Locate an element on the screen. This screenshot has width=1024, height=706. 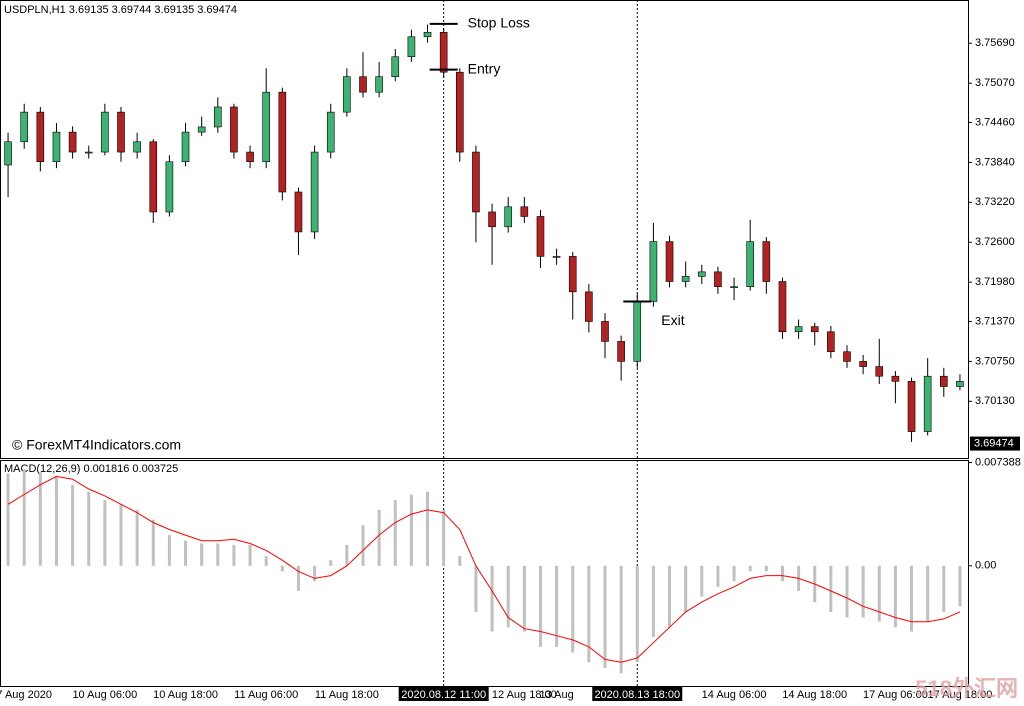
x-tick-label: 17 Aug 06:00 is located at coordinates (895, 695).